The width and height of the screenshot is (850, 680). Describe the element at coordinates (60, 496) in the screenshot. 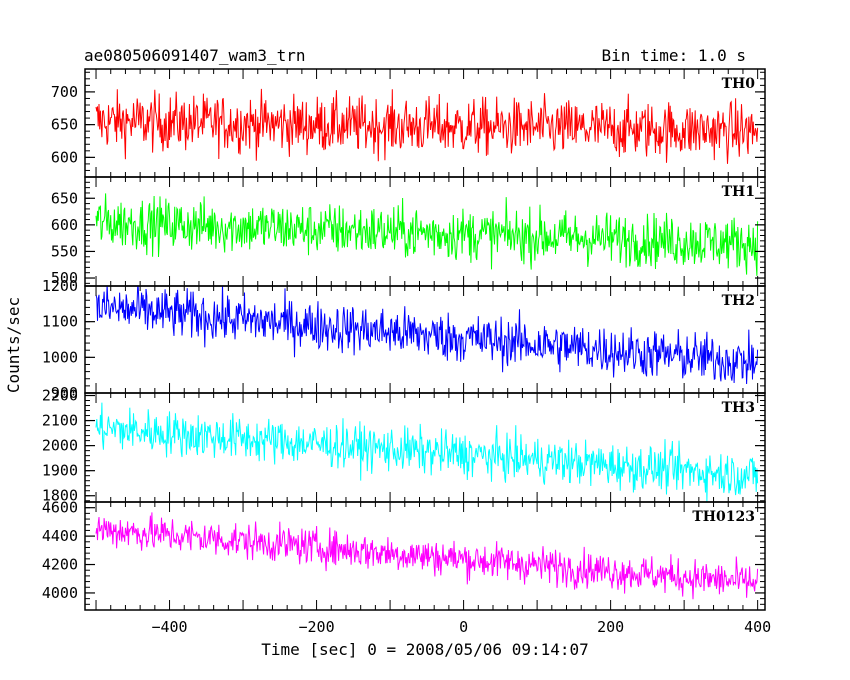

I see `y-tick-label: 1800` at that location.